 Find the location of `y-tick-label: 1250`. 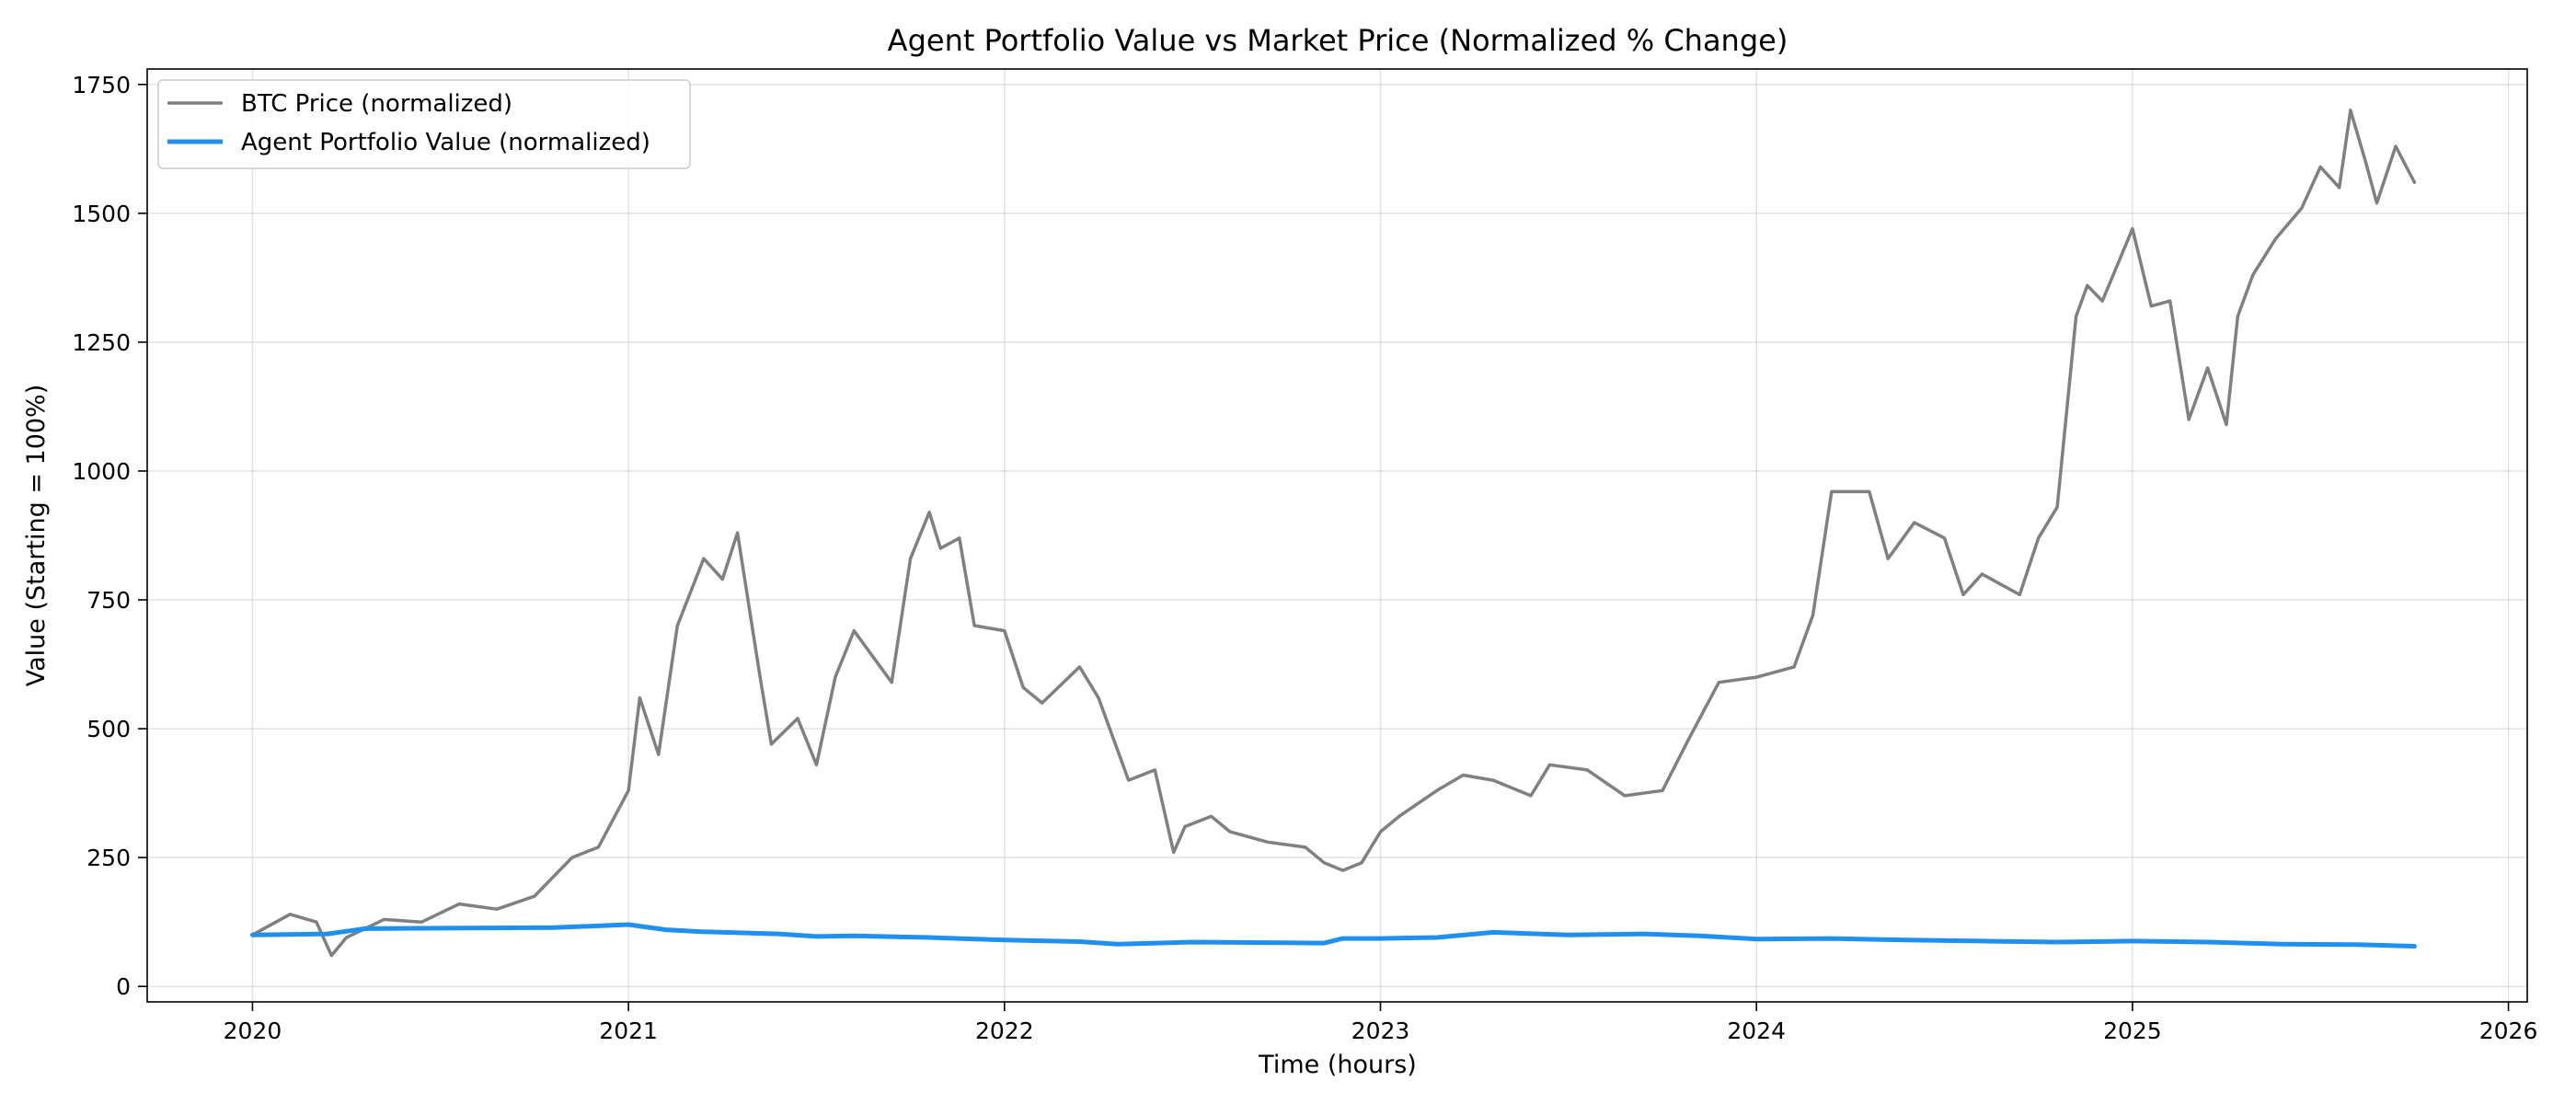

y-tick-label: 1250 is located at coordinates (101, 342).